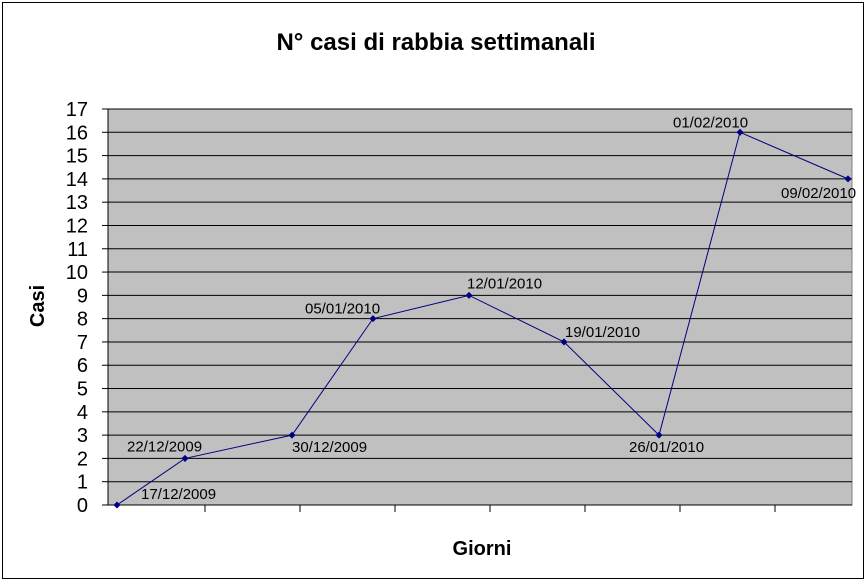  What do you see at coordinates (82, 483) in the screenshot?
I see `y-tick-label: 1` at bounding box center [82, 483].